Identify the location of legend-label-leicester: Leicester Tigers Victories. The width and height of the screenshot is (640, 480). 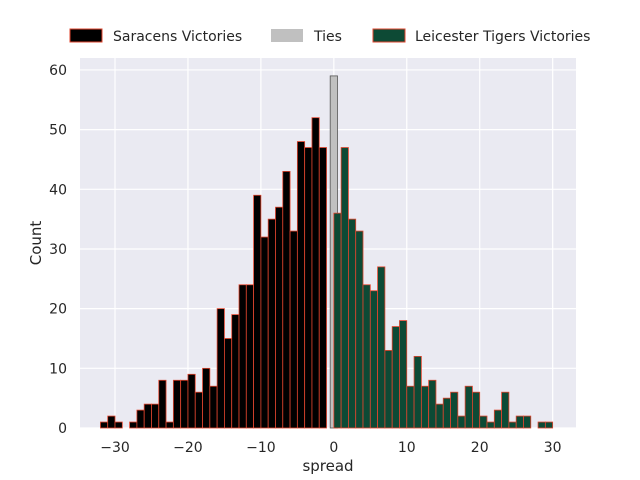
(502, 37).